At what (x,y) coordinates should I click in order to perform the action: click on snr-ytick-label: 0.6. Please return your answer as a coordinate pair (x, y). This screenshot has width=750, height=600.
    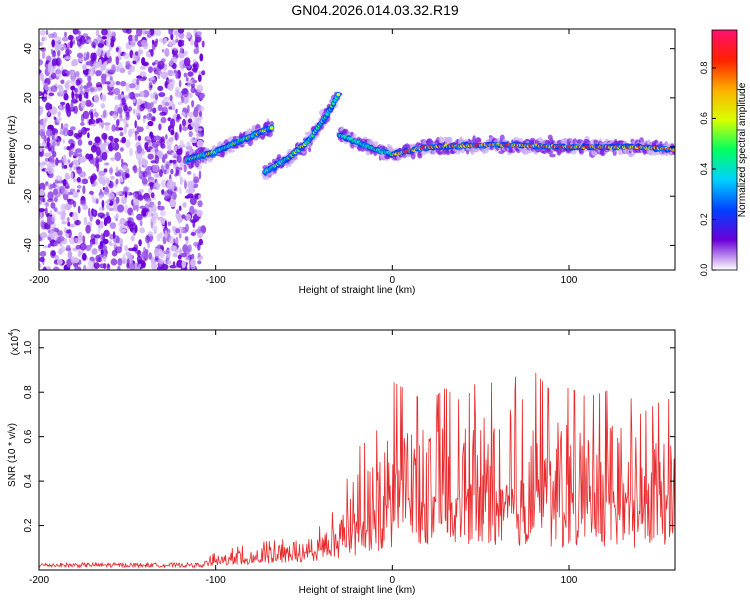
    Looking at the image, I should click on (28, 436).